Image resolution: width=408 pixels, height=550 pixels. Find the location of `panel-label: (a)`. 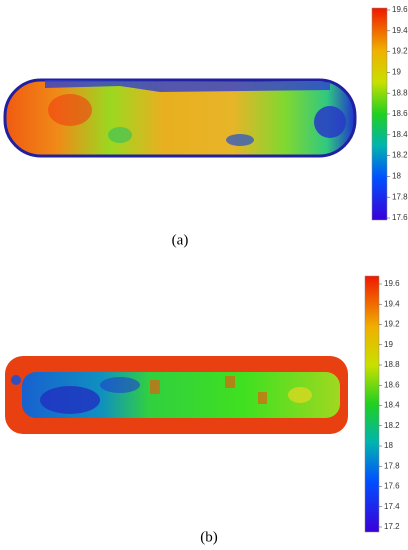

panel-label: (a) is located at coordinates (180, 240).